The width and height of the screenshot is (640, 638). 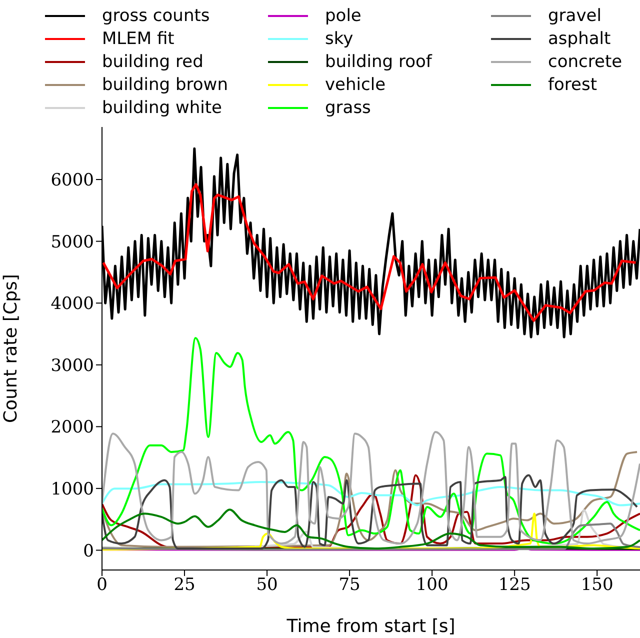 What do you see at coordinates (343, 16) in the screenshot?
I see `legend-label: pole` at bounding box center [343, 16].